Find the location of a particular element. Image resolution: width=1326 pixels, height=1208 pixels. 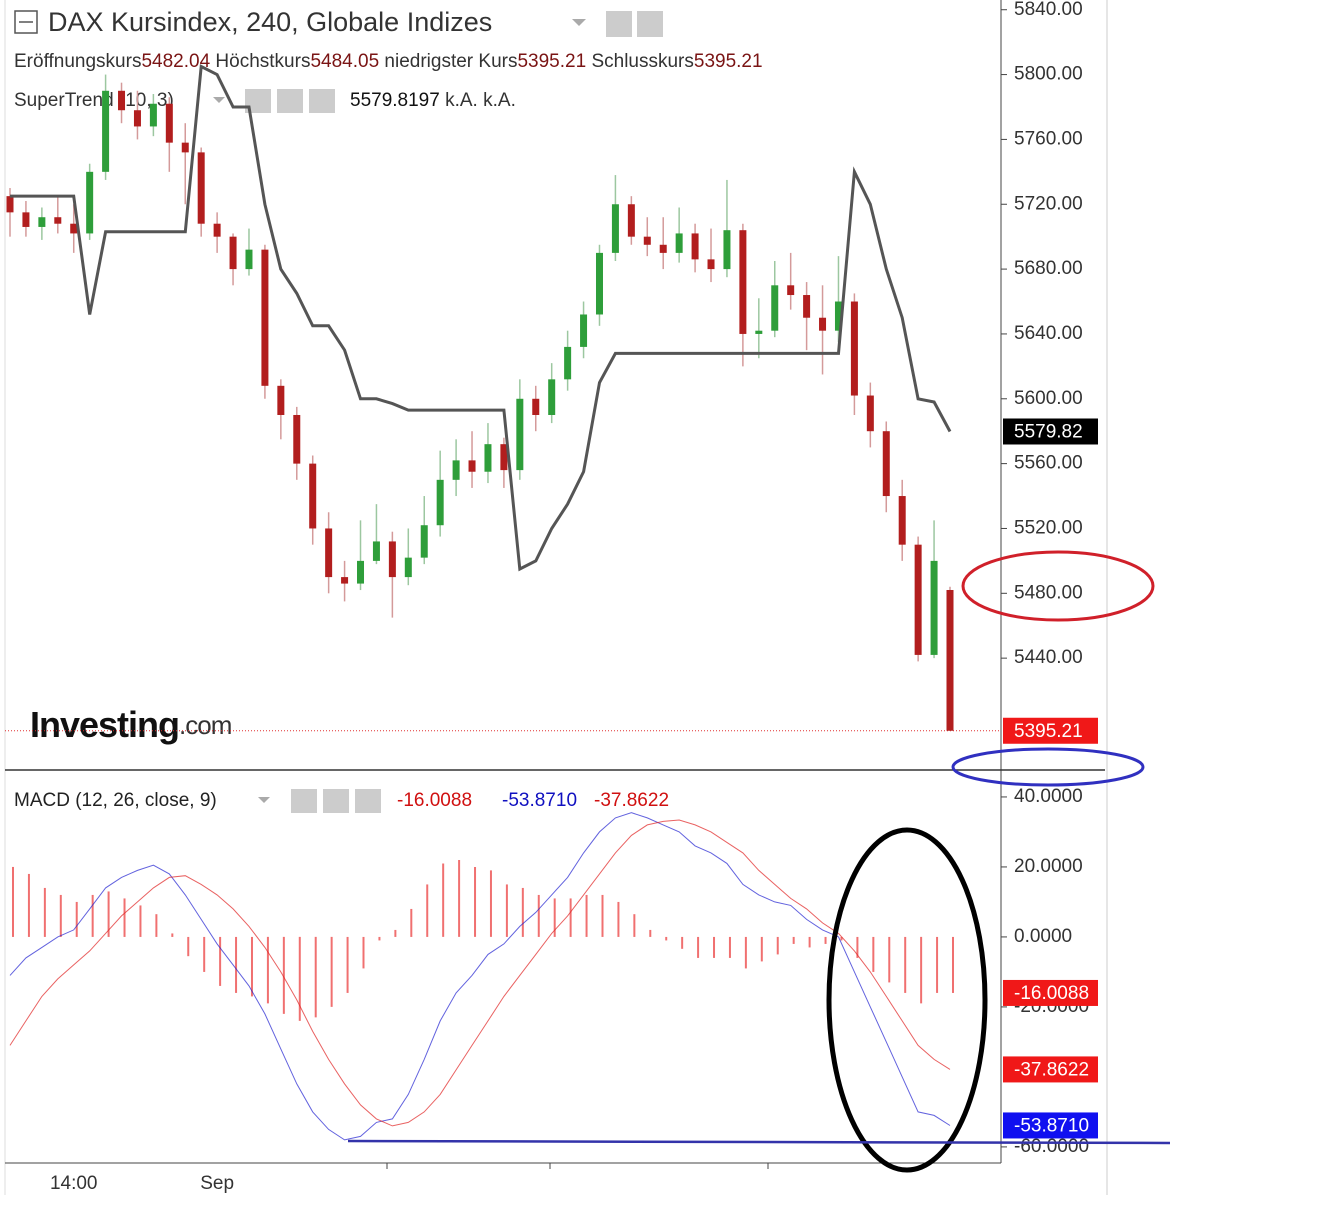

macd-title: MACD (12, 26, close, 9) is located at coordinates (115, 800).